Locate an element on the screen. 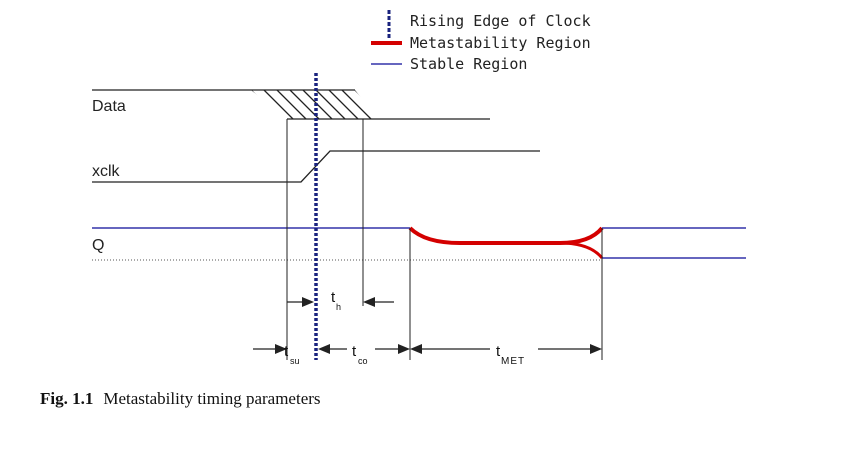  legend-item-metastability: Metastability Region is located at coordinates (481, 43).